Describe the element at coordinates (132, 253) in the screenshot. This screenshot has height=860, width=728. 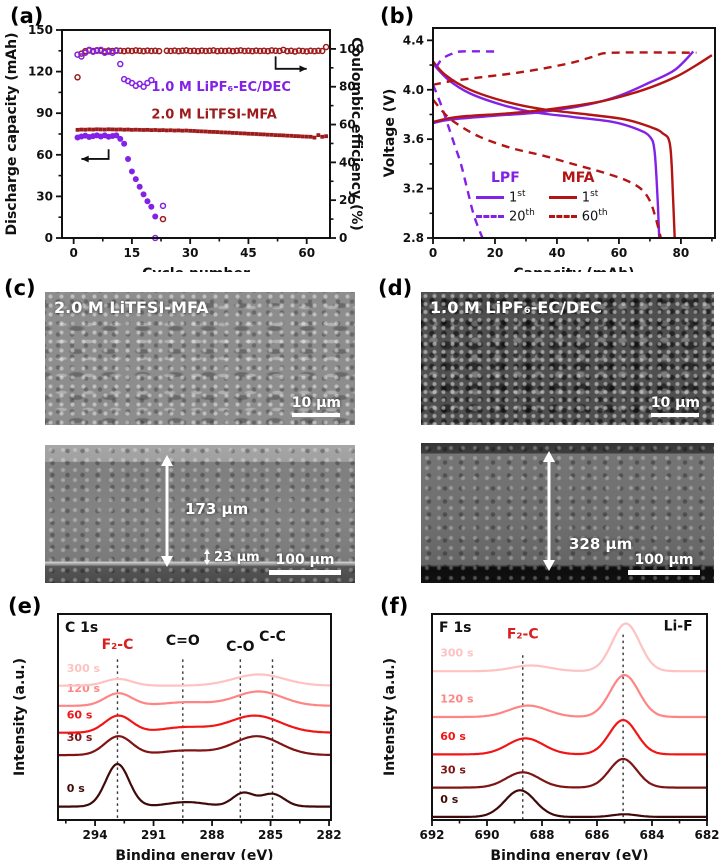
I see `svg-text: 15` at that location.